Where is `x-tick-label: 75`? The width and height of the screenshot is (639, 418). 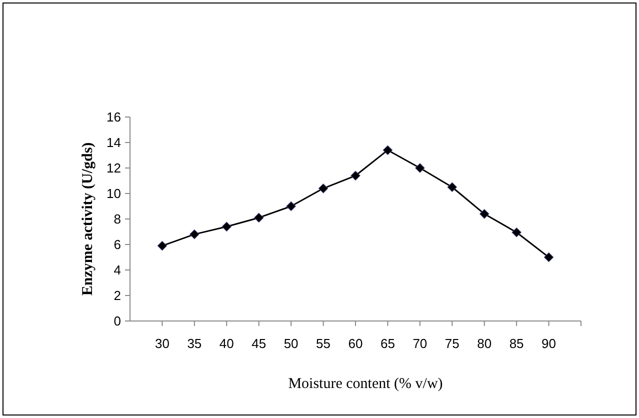
x-tick-label: 75 is located at coordinates (452, 343).